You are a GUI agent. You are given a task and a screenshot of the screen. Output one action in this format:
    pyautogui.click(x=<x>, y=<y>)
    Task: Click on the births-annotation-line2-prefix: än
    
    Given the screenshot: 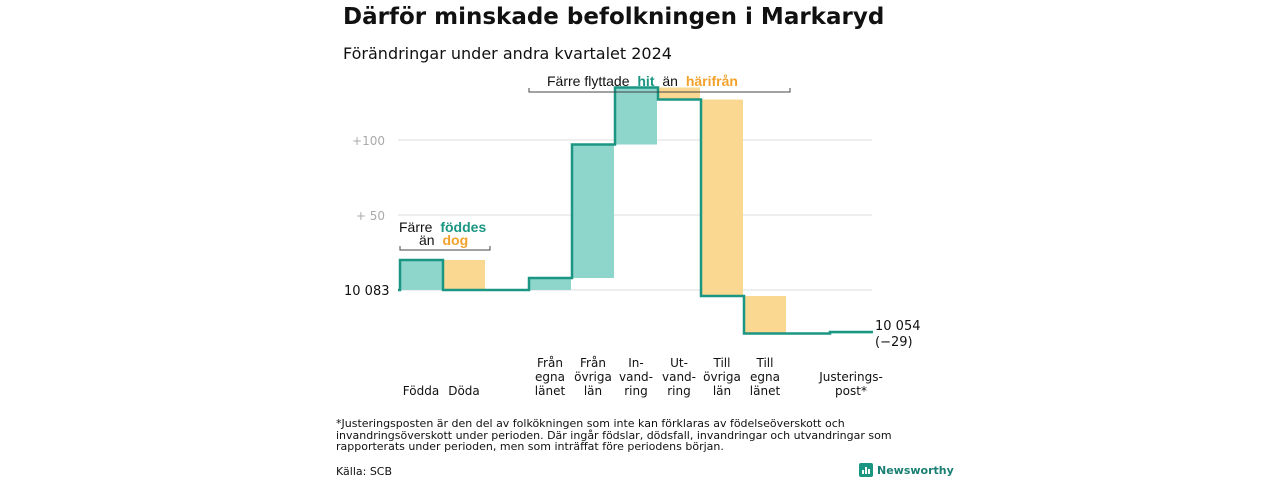 What is the action you would take?
    pyautogui.click(x=427, y=240)
    